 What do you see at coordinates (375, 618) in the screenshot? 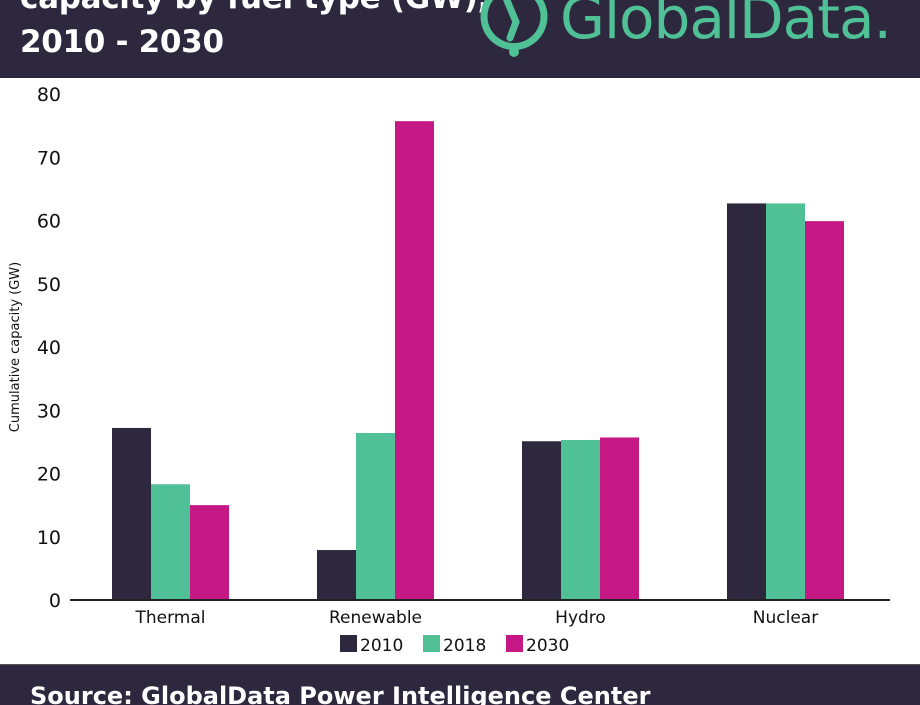
I see `x-tick-label: Renewable` at bounding box center [375, 618].